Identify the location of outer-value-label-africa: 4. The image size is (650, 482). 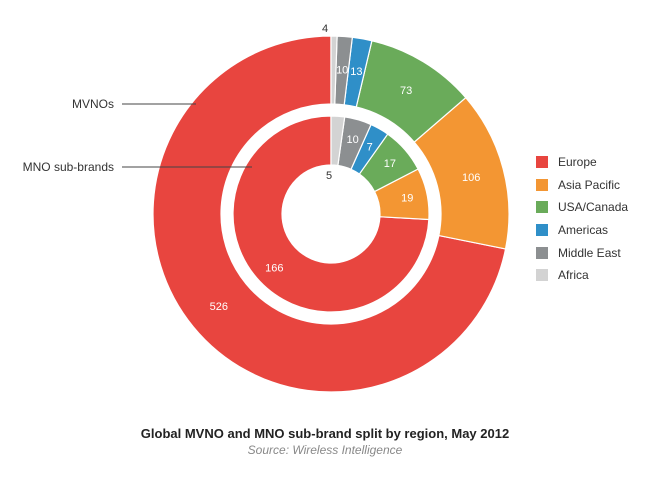
(325, 29).